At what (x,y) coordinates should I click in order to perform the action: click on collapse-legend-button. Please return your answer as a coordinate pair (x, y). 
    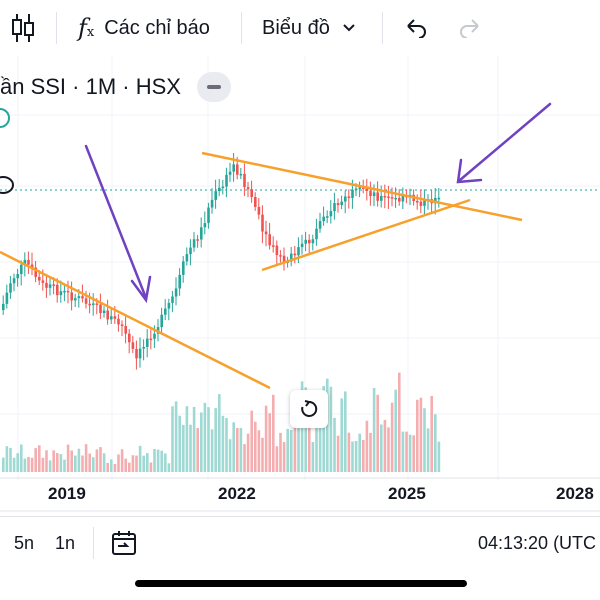
    Looking at the image, I should click on (214, 87).